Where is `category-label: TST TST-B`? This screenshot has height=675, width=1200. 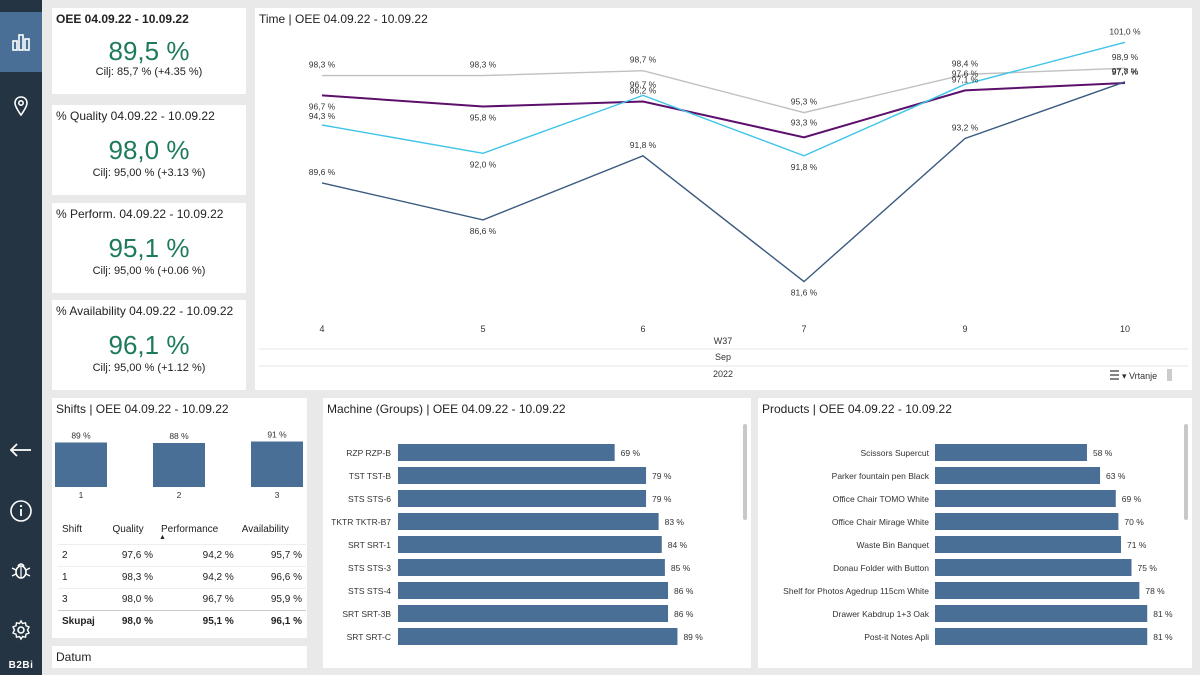
category-label: TST TST-B is located at coordinates (370, 476).